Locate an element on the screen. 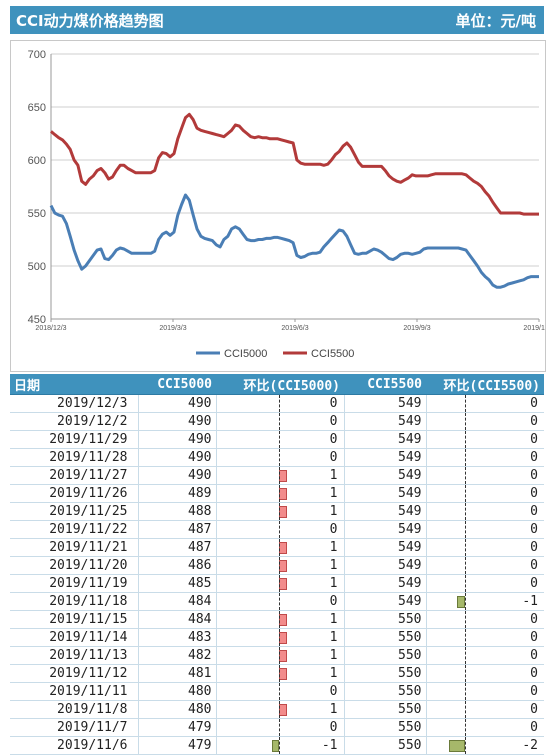 The width and height of the screenshot is (556, 755). unit-label: 单位：元/吨 is located at coordinates (495, 21).